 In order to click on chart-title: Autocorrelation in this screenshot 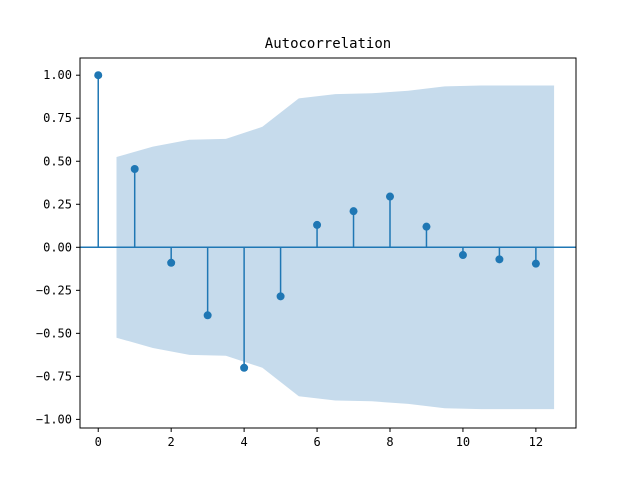, I will do `click(328, 44)`.